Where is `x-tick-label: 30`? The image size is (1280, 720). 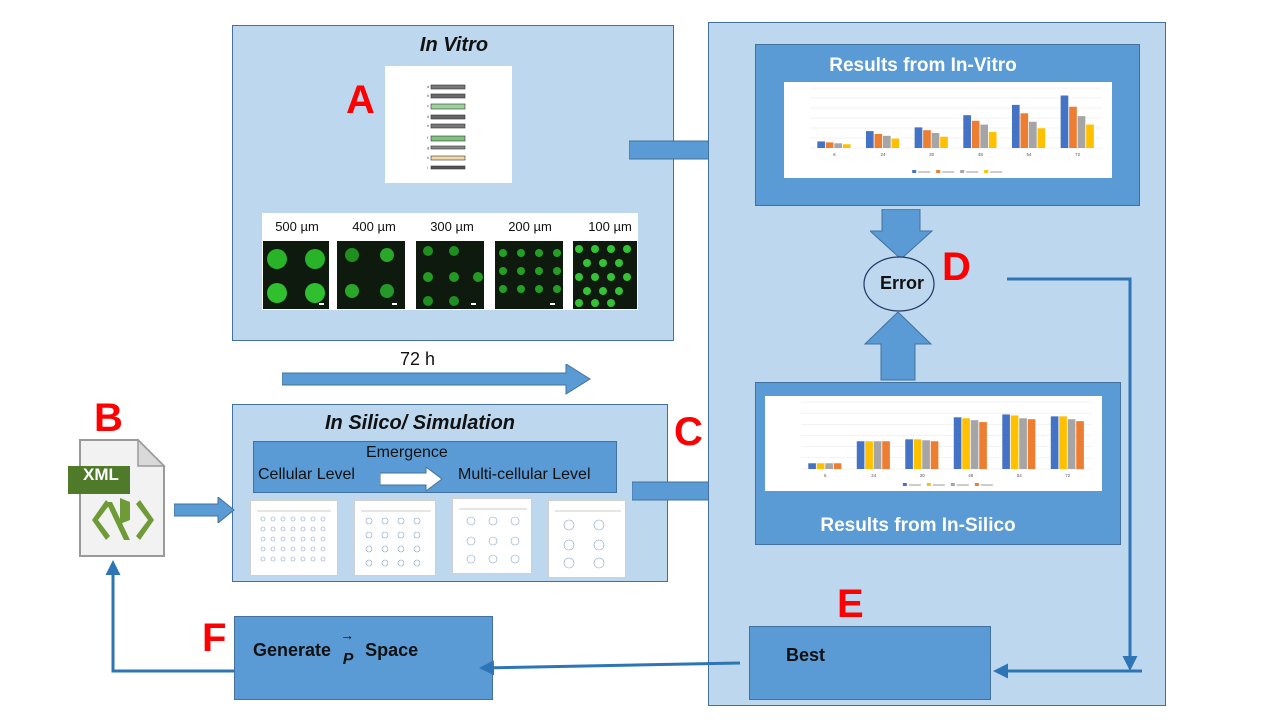
x-tick-label: 30 is located at coordinates (923, 475).